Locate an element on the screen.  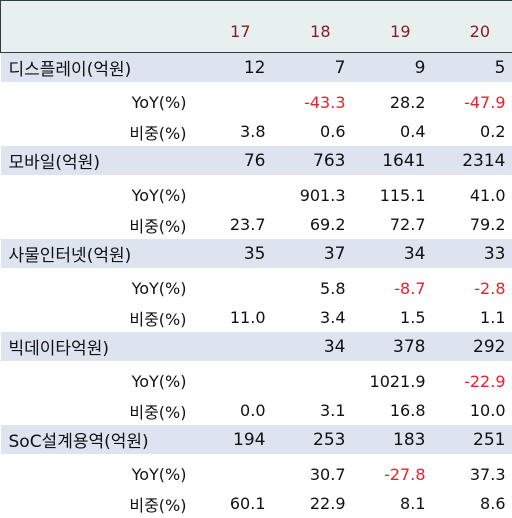
share-value: 69.2 is located at coordinates (313, 224).